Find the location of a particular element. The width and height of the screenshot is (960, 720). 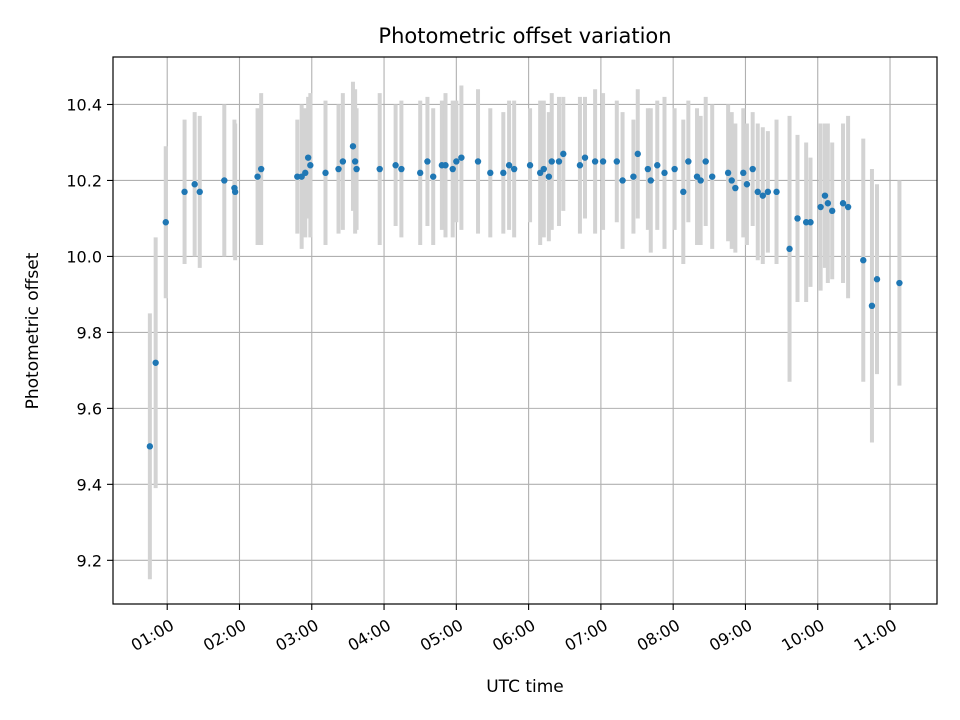

y-axis-ticks: 9.2 9.4 9.6 9.8 10.0 10.2 10.4 is located at coordinates (89, 332).